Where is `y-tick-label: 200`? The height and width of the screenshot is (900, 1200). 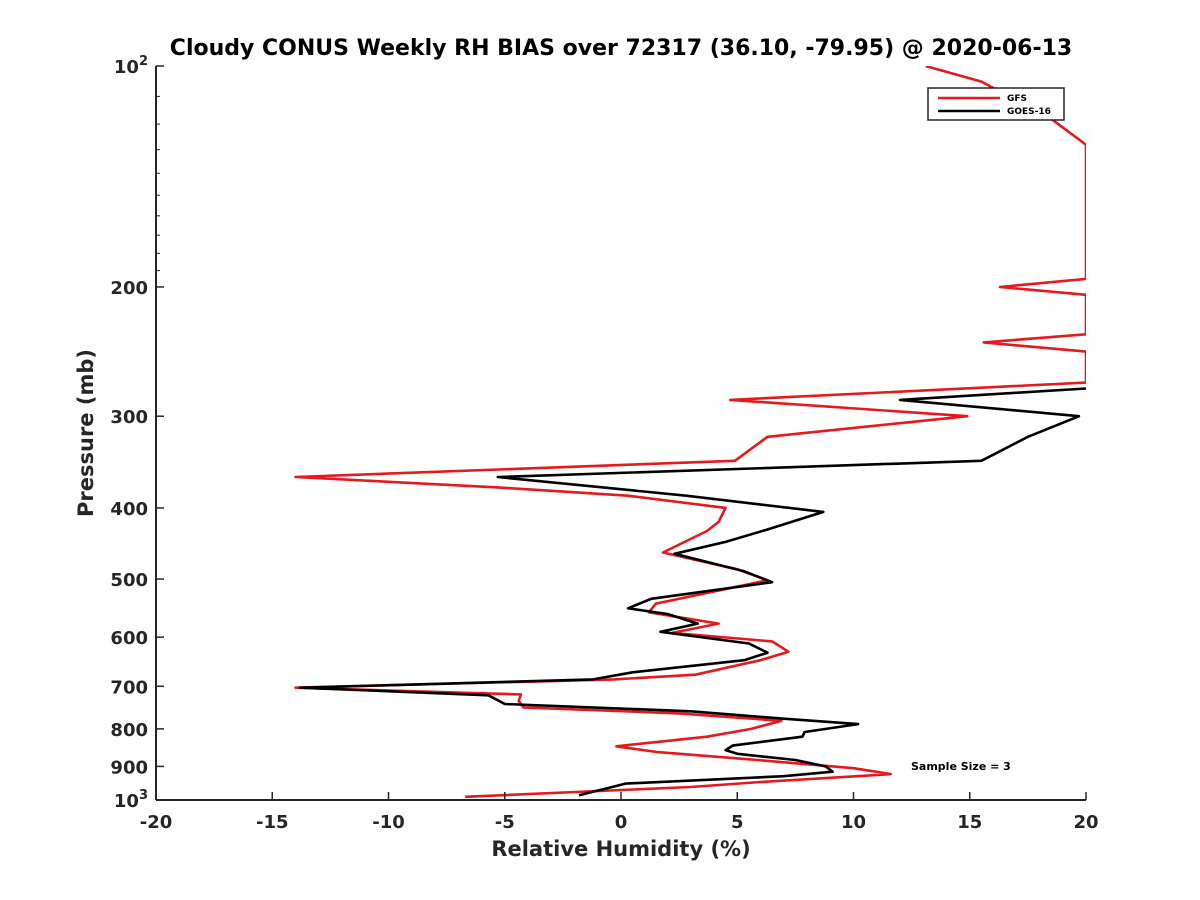
y-tick-label: 200 is located at coordinates (129, 288).